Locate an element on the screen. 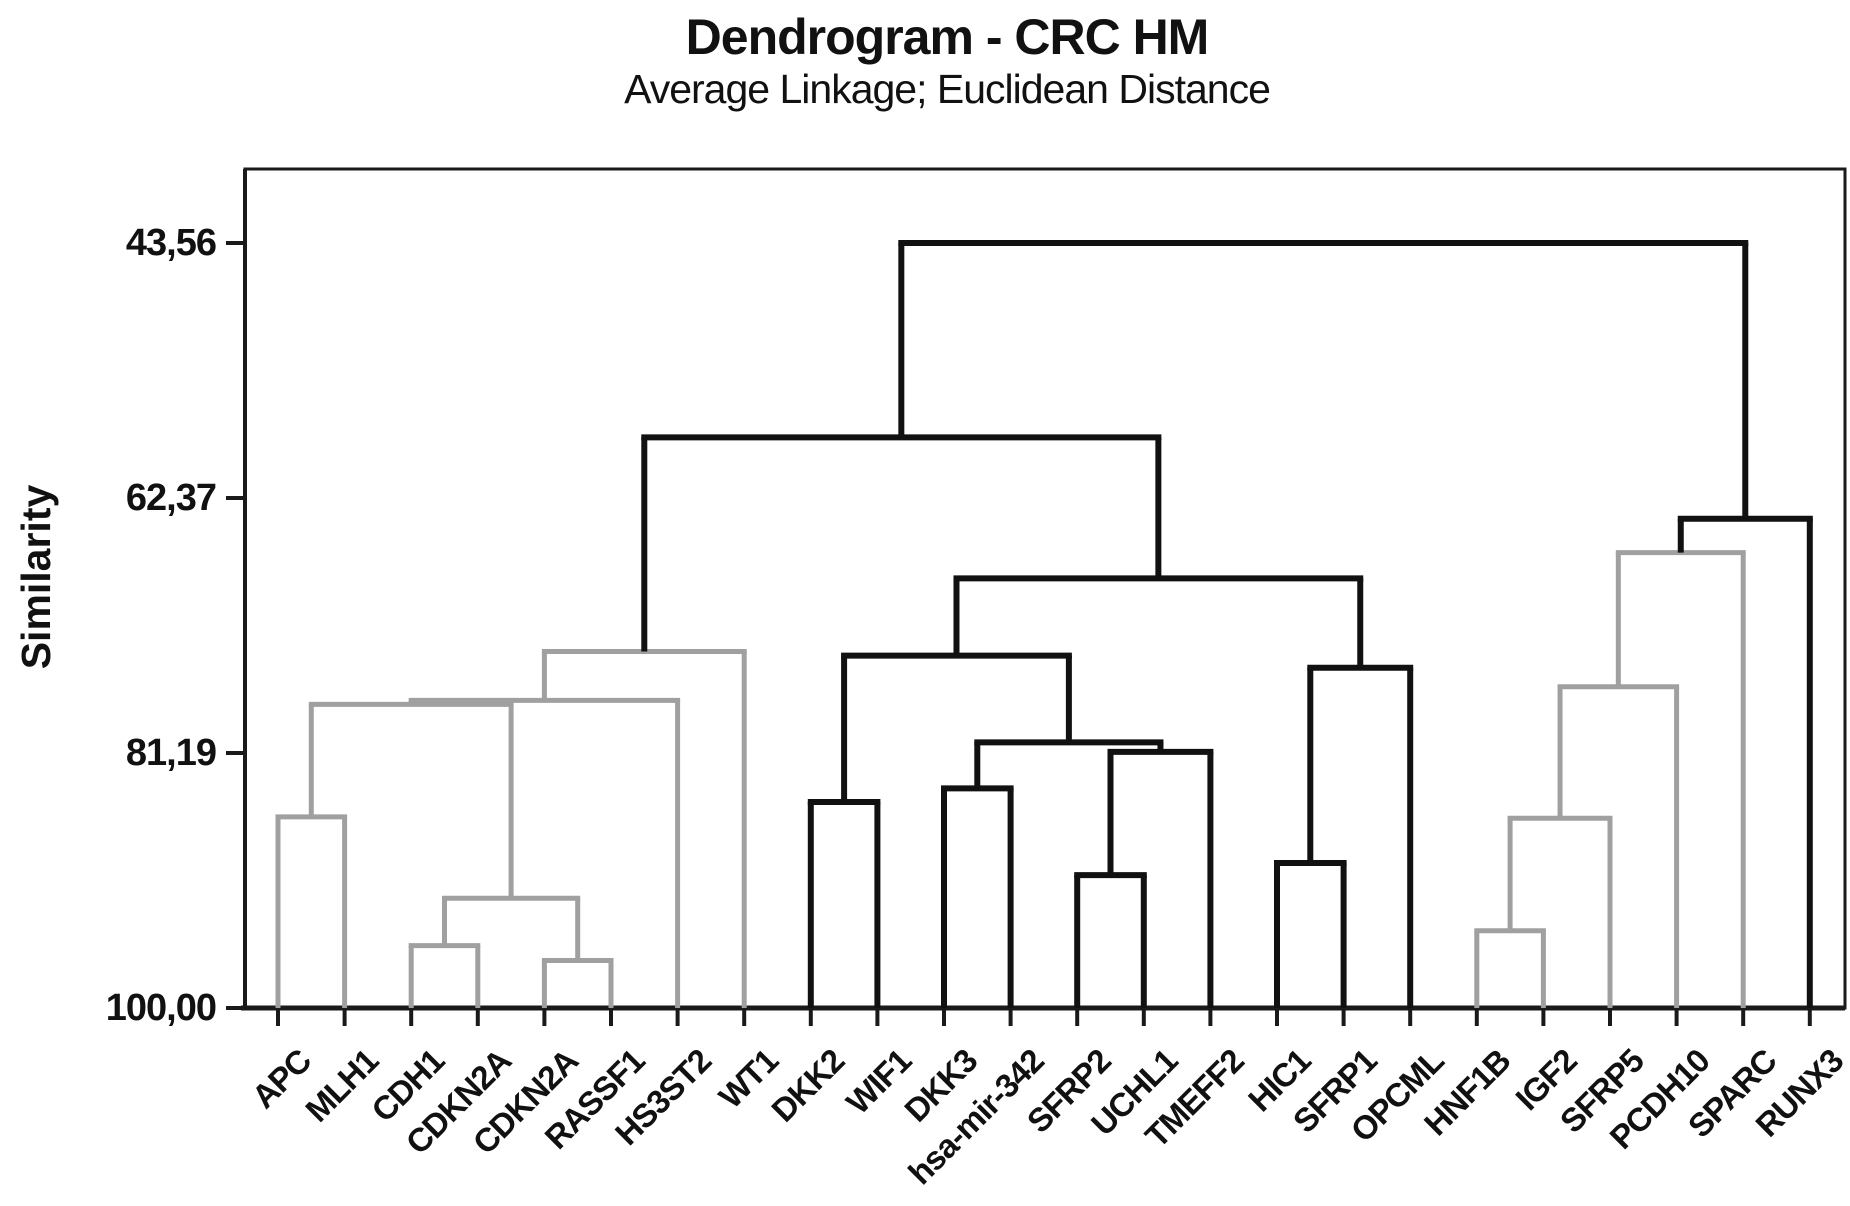 The width and height of the screenshot is (1850, 1206). merge-M2 is located at coordinates (444, 975).